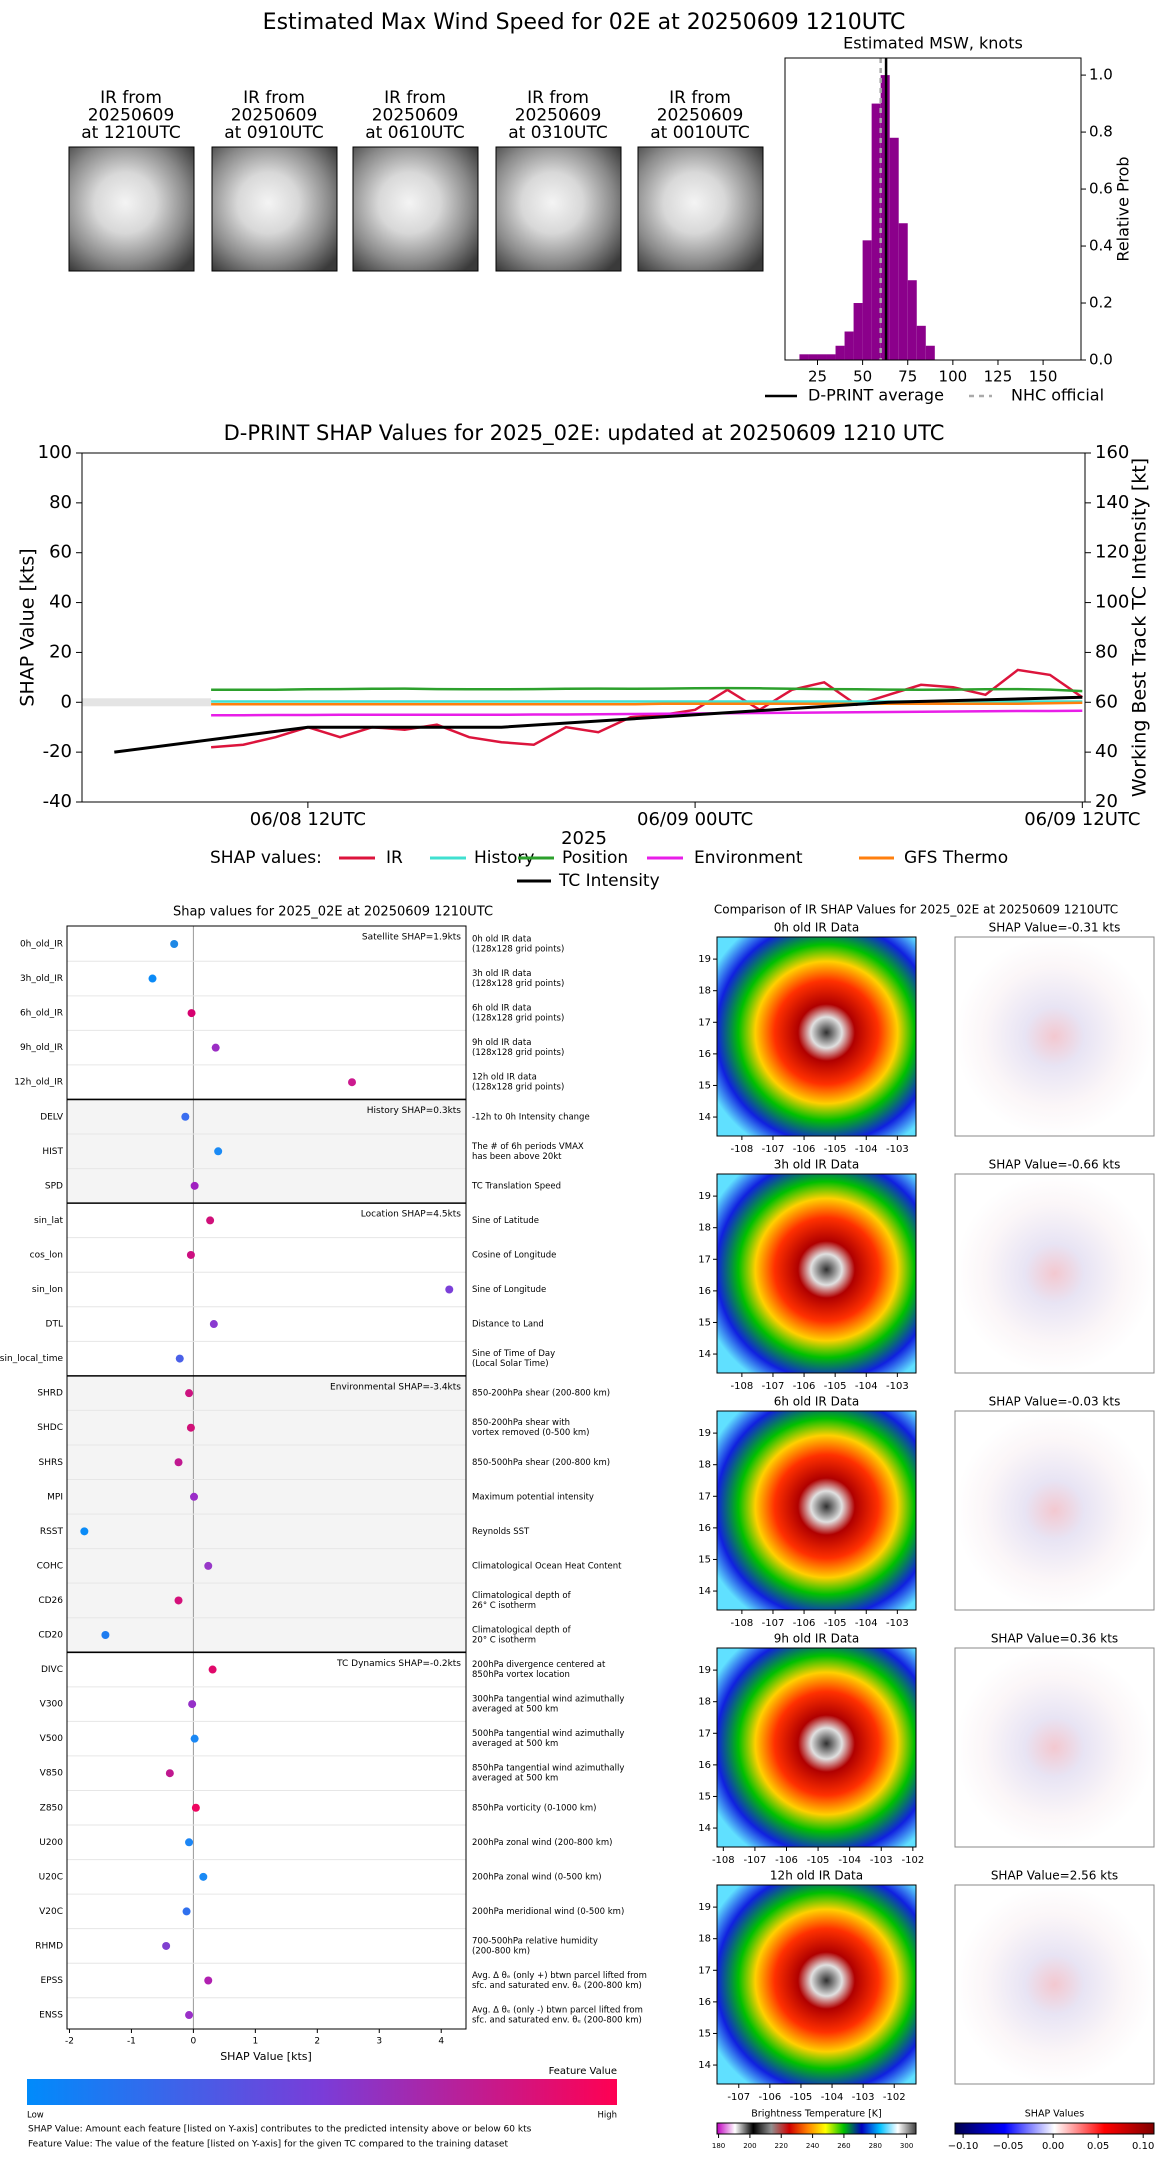 This screenshot has height=2158, width=1168. What do you see at coordinates (52, 1670) in the screenshot?
I see `feature-label: DIVC` at bounding box center [52, 1670].